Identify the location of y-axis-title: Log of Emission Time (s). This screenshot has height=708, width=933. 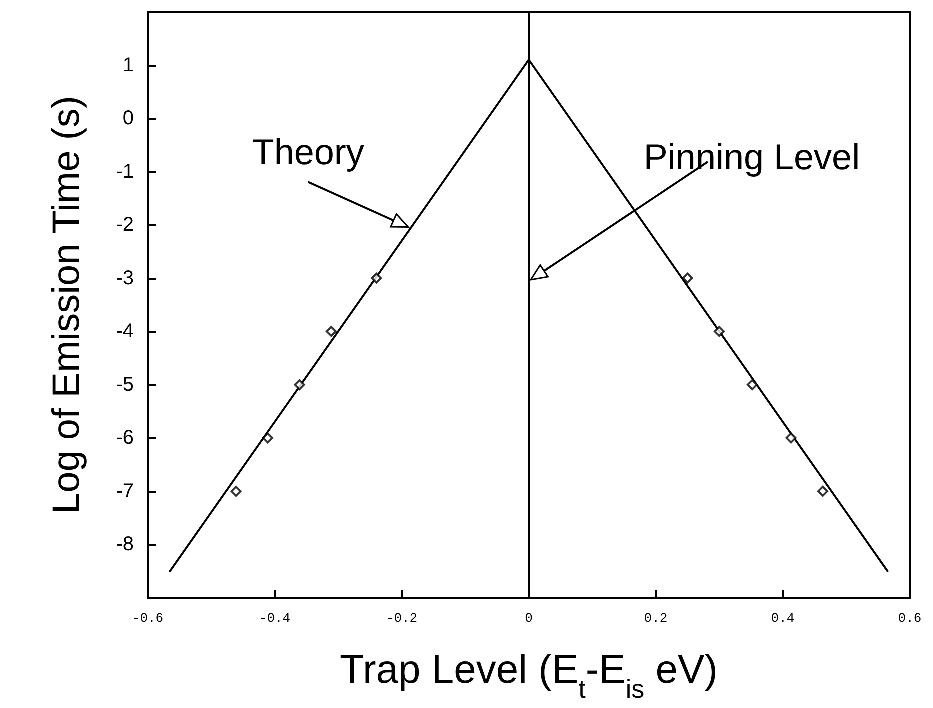
(67, 305).